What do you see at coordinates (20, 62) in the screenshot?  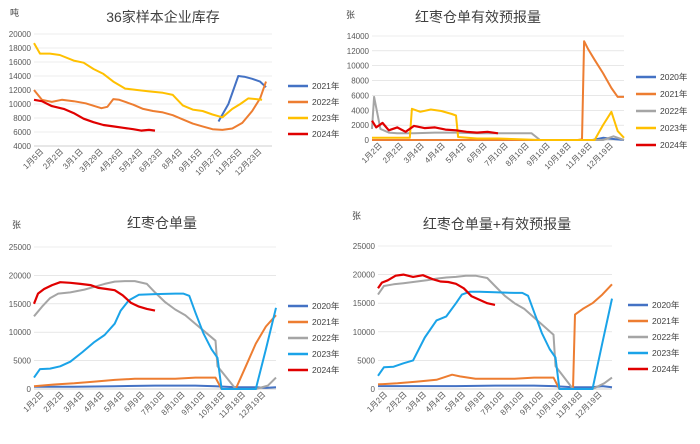 I see `y-tick-label: 16000` at bounding box center [20, 62].